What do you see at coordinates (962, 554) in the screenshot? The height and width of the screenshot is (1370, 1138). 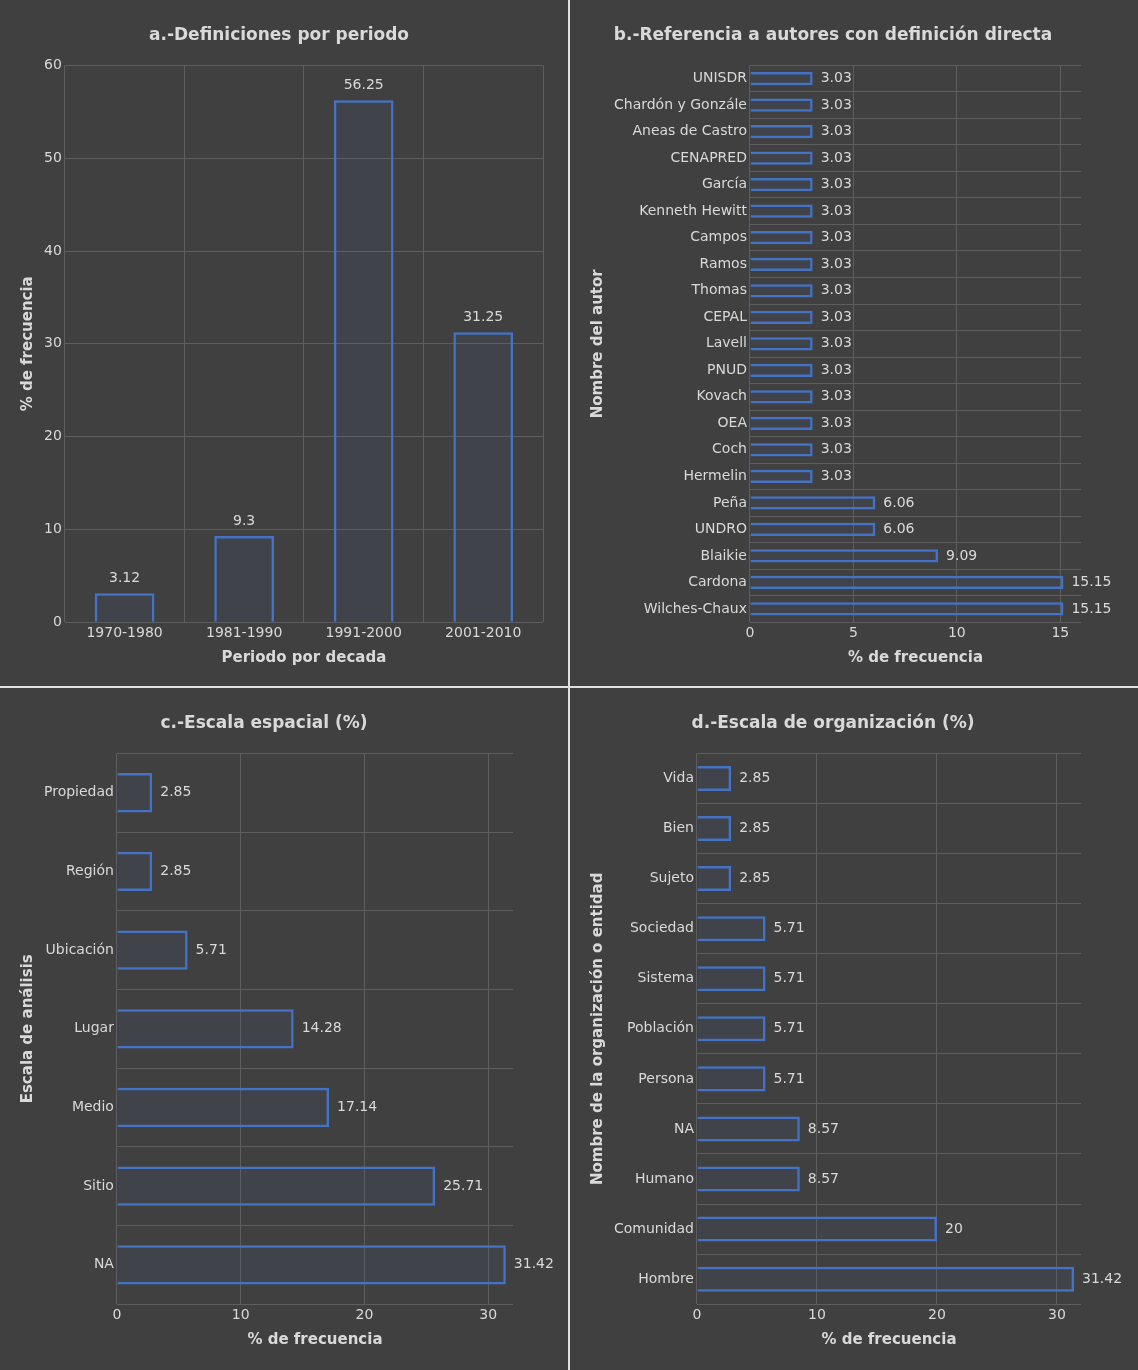 I see `data-label: 9.09` at bounding box center [962, 554].